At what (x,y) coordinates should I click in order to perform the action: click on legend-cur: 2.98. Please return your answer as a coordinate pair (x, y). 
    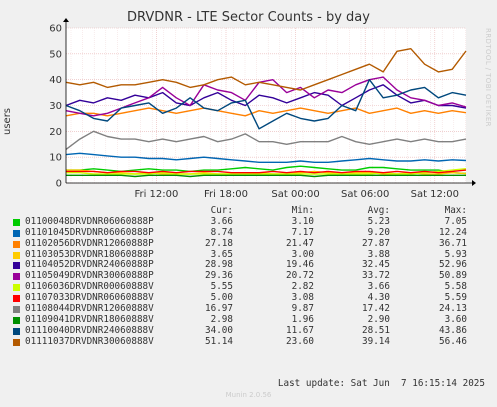
    Looking at the image, I should click on (221, 319).